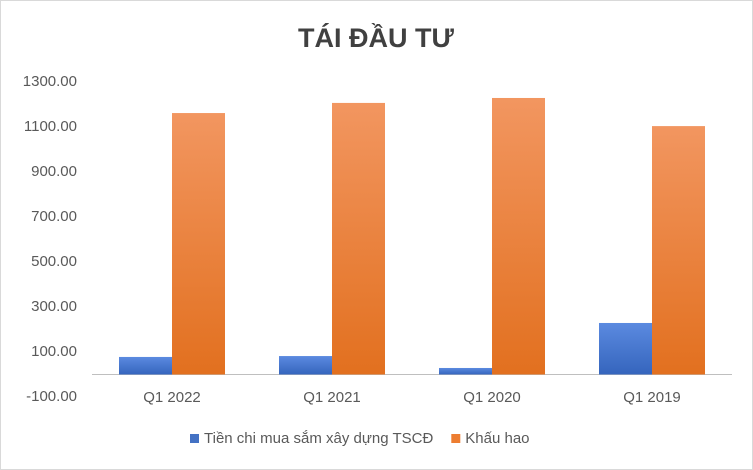  I want to click on x-tick-label: Q1 2021, so click(332, 397).